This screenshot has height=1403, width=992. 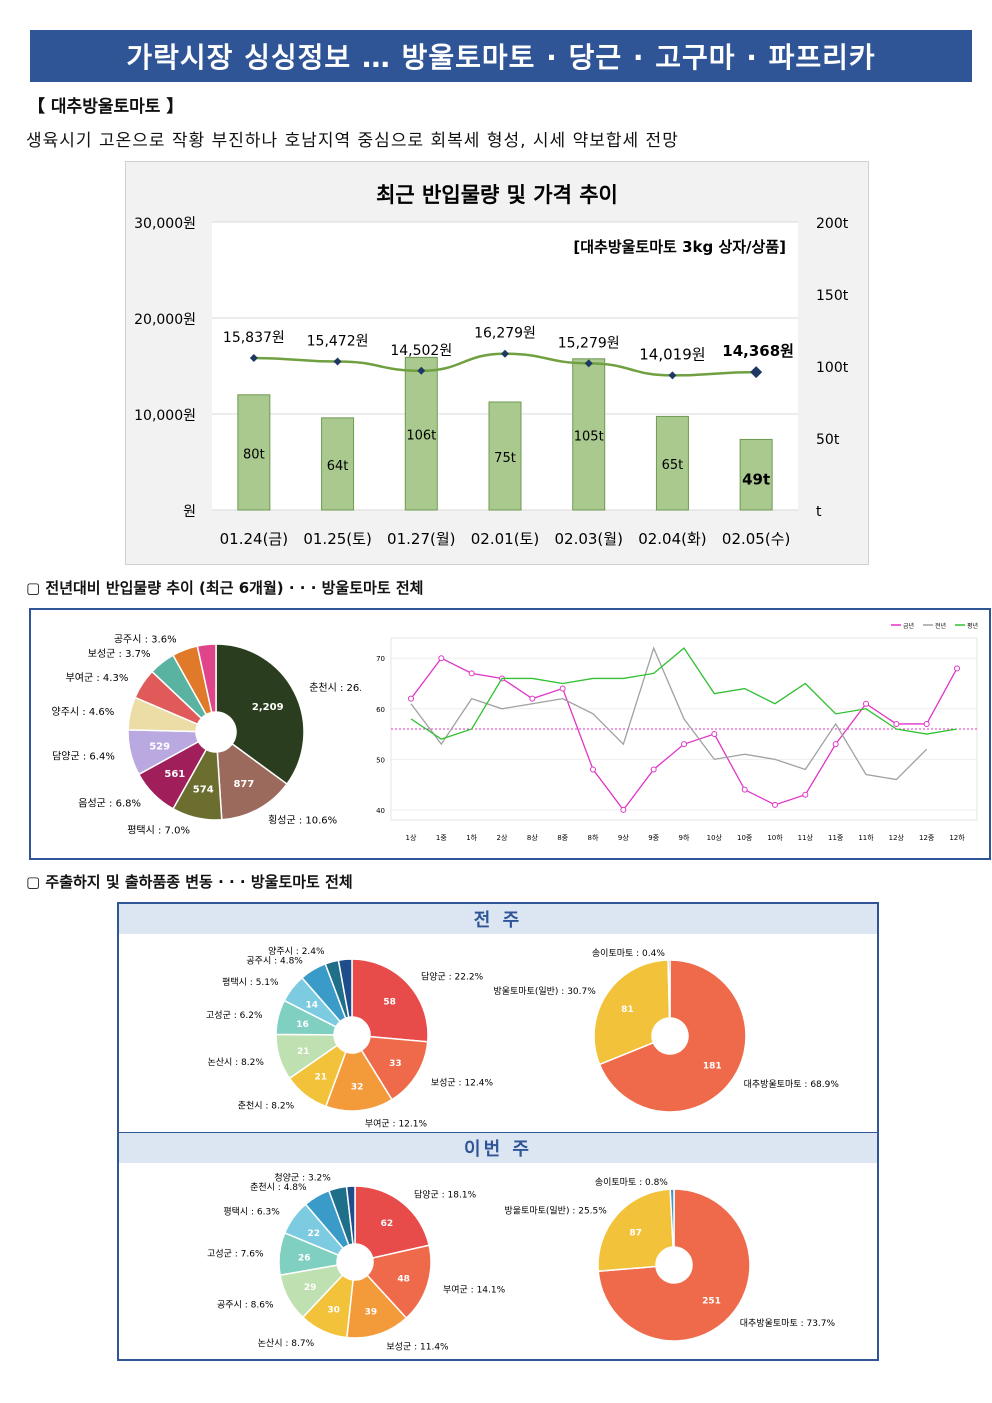 What do you see at coordinates (972, 626) in the screenshot?
I see `legend-label: 평년` at bounding box center [972, 626].